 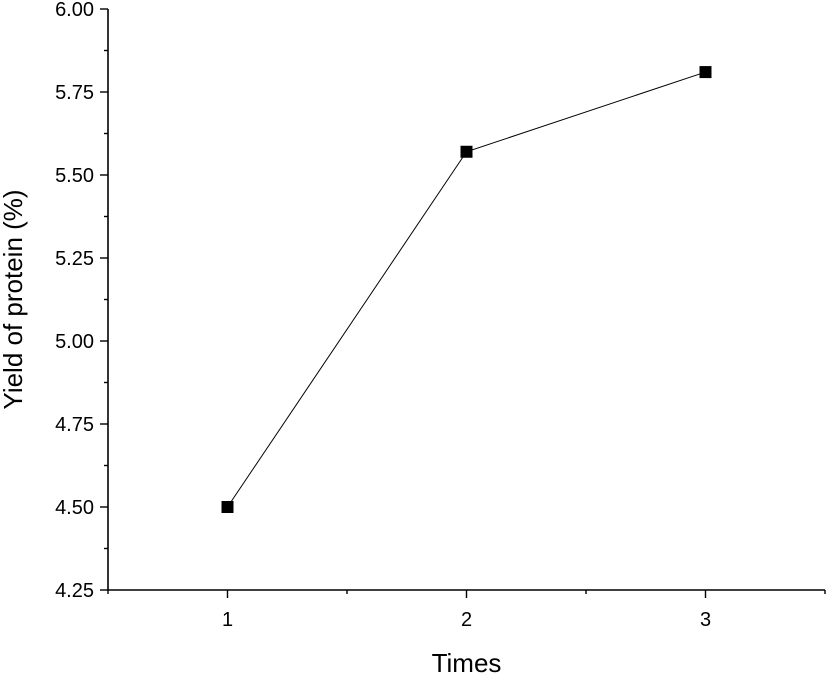 I want to click on x-tick-label: 3, so click(x=705, y=620).